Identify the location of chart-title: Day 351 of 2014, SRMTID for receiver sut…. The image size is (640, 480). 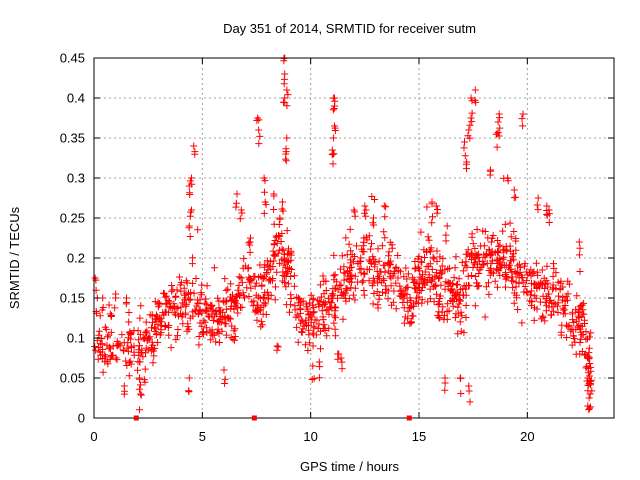
(349, 28).